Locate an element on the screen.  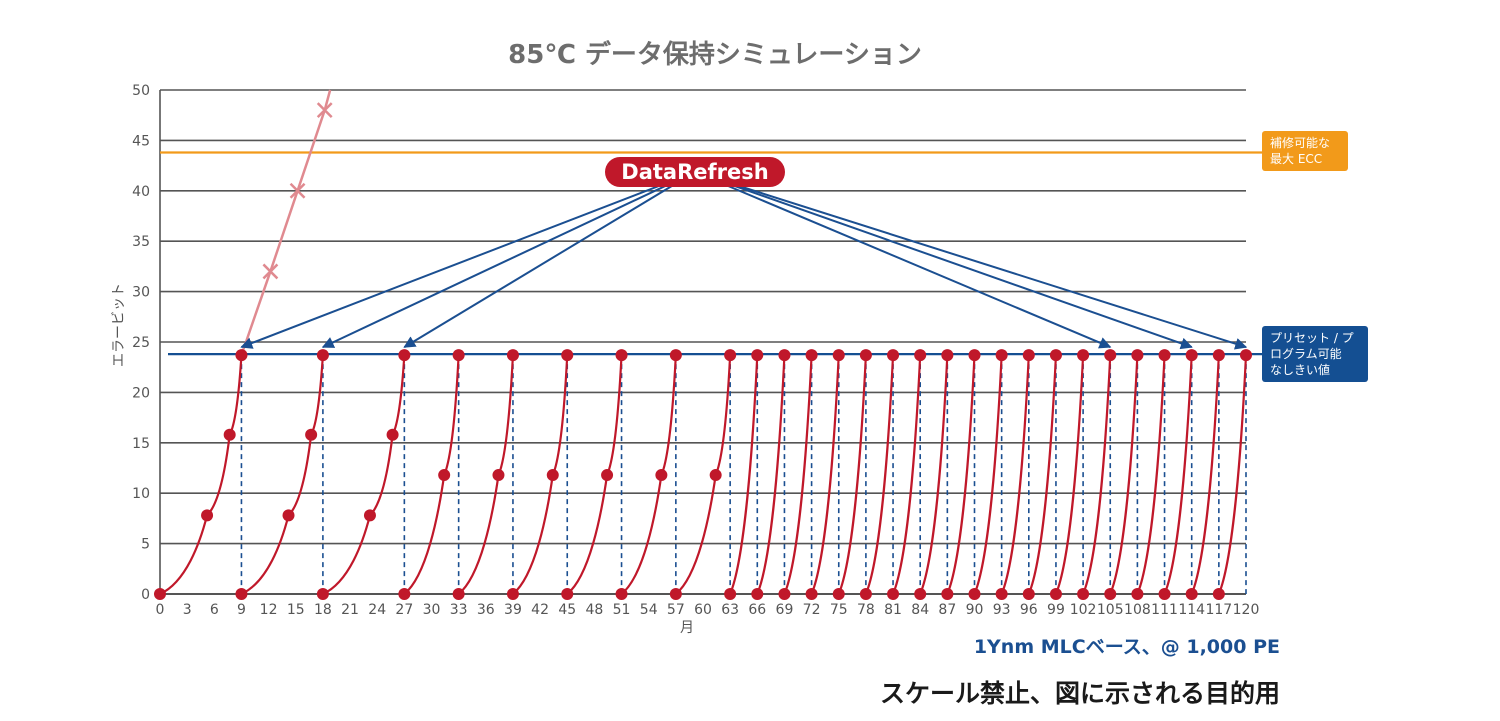
chart-subtitle: 1Ynm MLCベース、@ 1,000 PE is located at coordinates (1126, 647).